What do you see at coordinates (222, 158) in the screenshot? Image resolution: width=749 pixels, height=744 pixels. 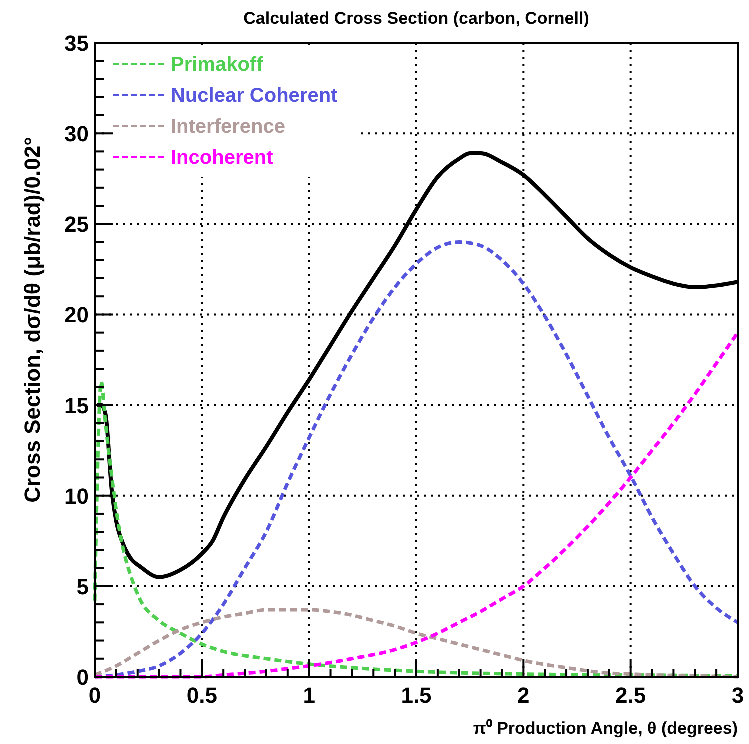 I see `legend-label: Incoherent` at bounding box center [222, 158].